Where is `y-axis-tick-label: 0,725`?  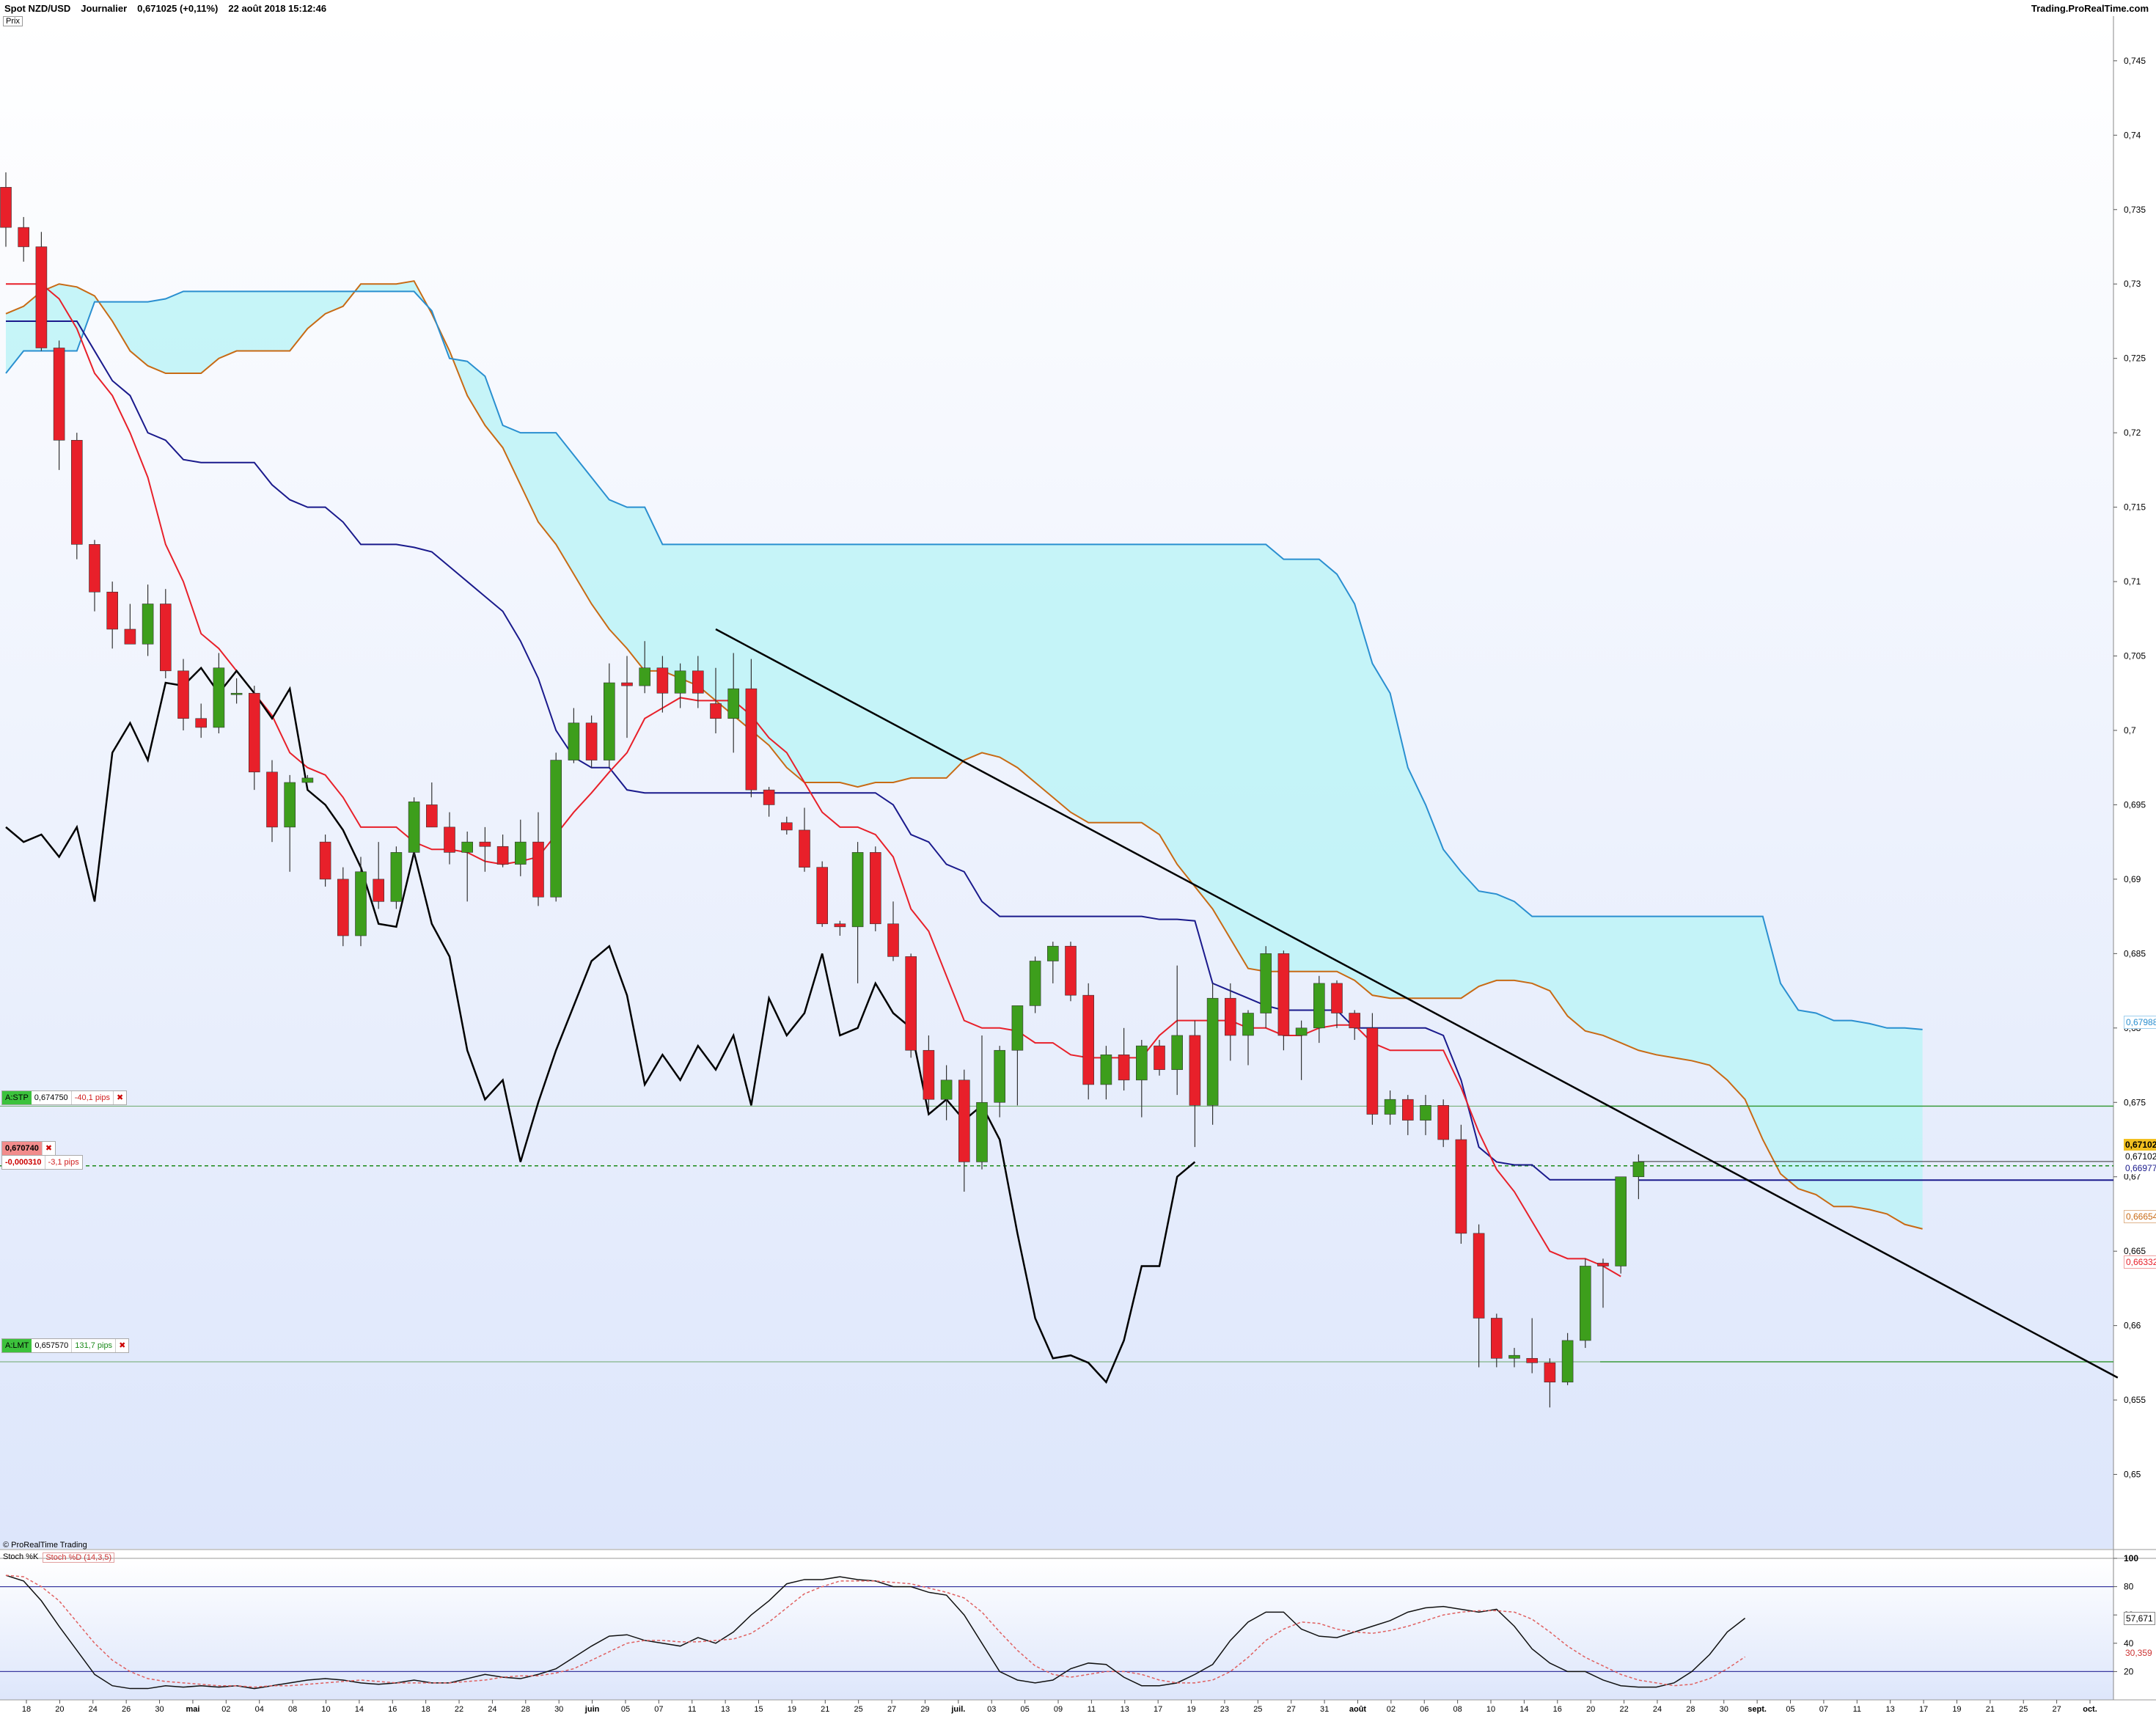
y-axis-tick-label: 0,725 is located at coordinates (2135, 358).